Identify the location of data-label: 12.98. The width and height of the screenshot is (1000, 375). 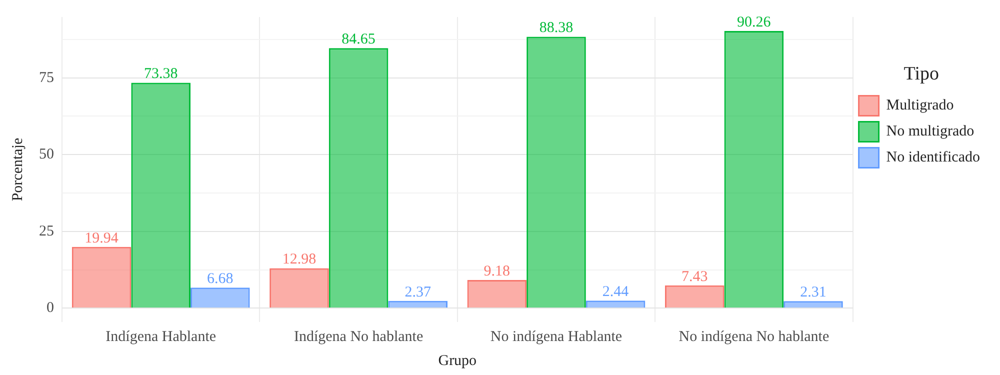
(299, 260).